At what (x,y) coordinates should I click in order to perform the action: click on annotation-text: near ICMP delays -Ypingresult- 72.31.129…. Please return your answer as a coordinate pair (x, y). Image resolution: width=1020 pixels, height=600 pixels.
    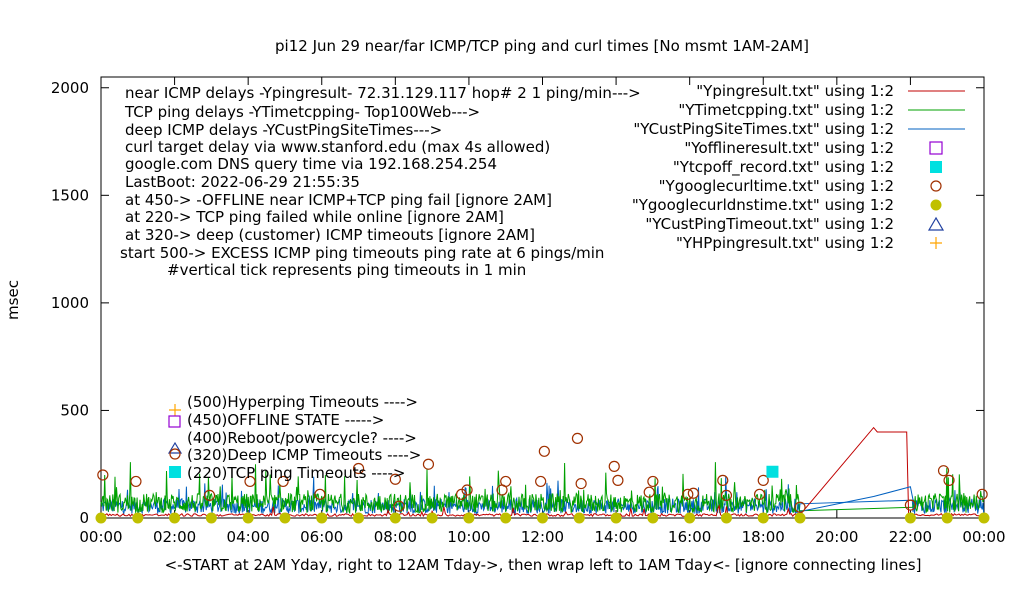
    Looking at the image, I should click on (383, 93).